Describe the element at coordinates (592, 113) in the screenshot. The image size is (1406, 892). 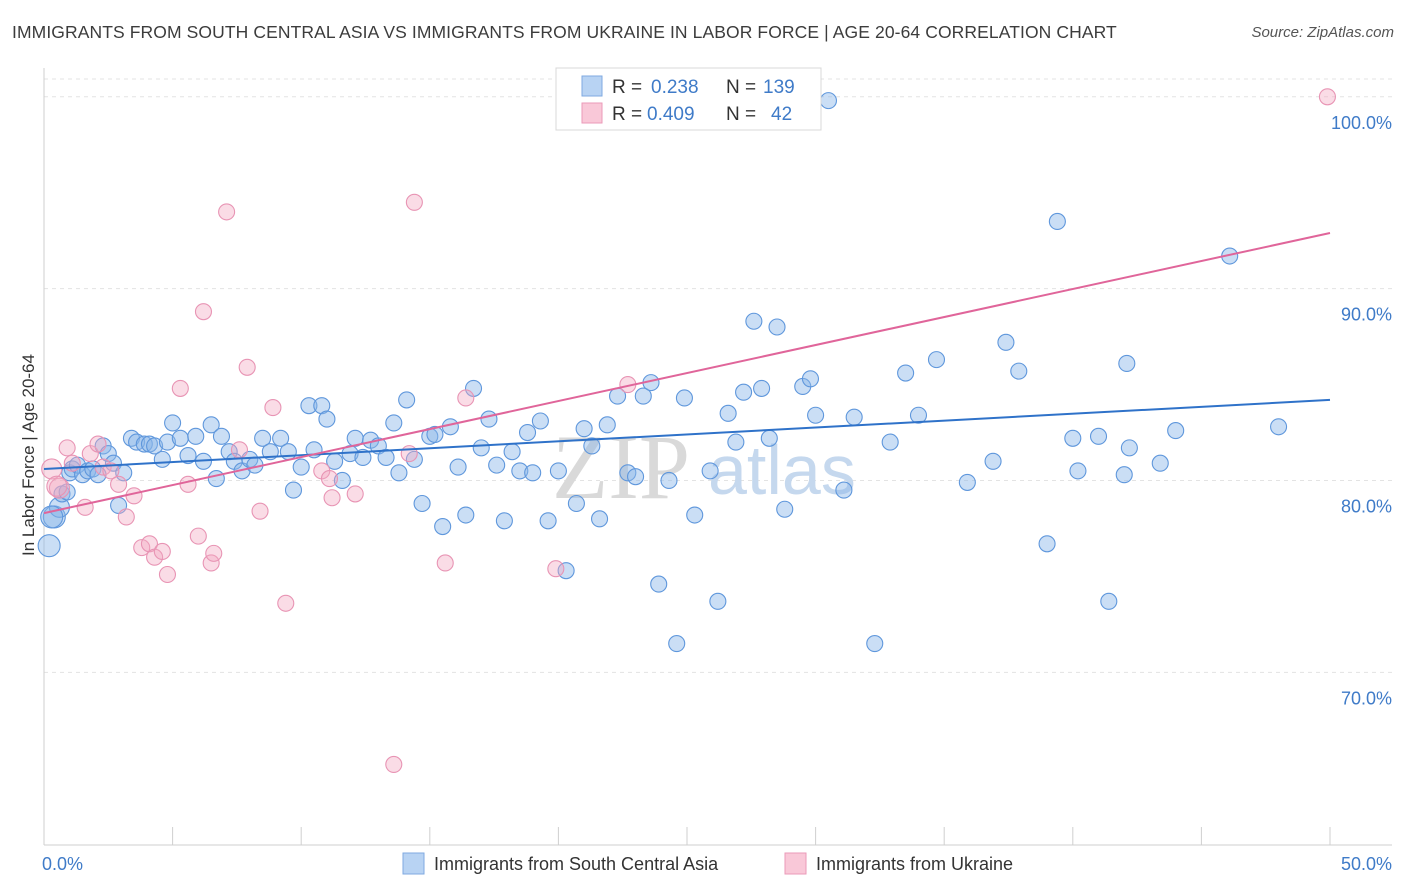
I see `legend-swatch-ukraine` at that location.